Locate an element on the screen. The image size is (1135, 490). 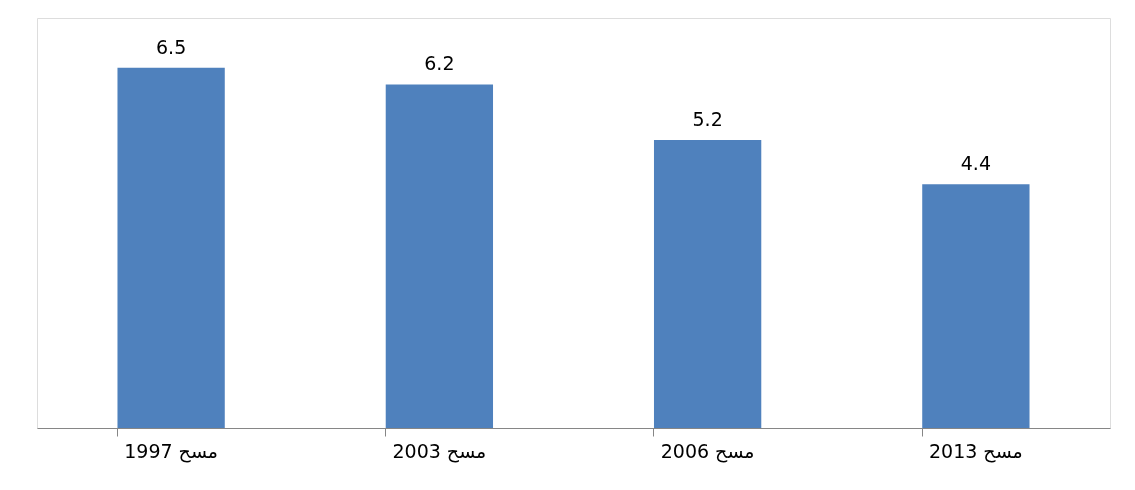
x-tick-label: مسح 1997 is located at coordinates (171, 451).